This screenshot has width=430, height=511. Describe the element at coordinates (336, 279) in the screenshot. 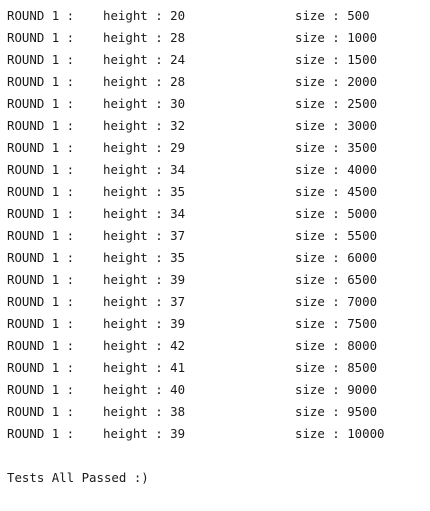

I see `size-value: size : 6500` at that location.